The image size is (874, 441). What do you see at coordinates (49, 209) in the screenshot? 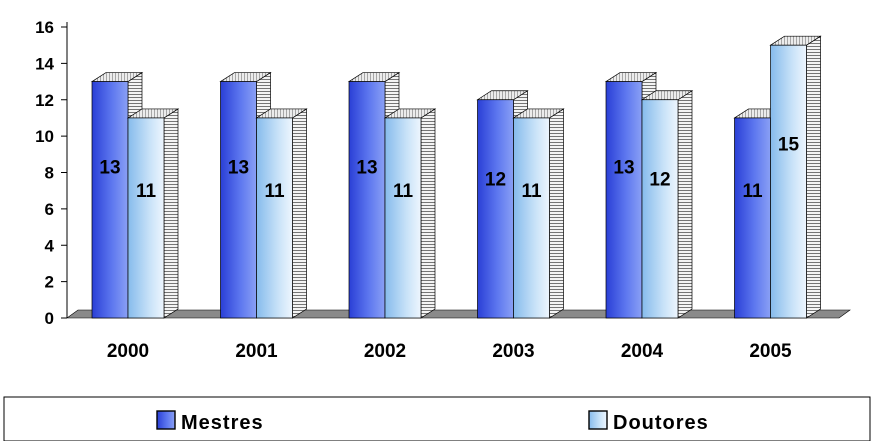
I see `y-tick-label: 6` at bounding box center [49, 209].